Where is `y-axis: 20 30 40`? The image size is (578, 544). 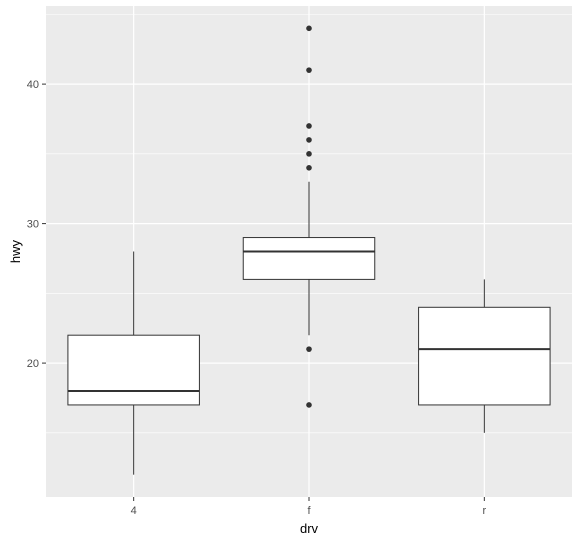 y-axis: 20 30 40 is located at coordinates (36, 224).